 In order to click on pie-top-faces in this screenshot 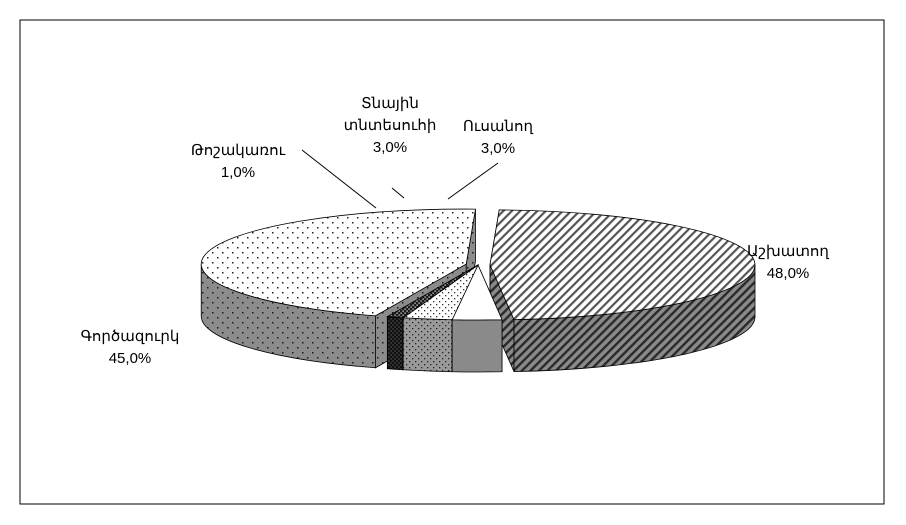, I will do `click(478, 264)`.